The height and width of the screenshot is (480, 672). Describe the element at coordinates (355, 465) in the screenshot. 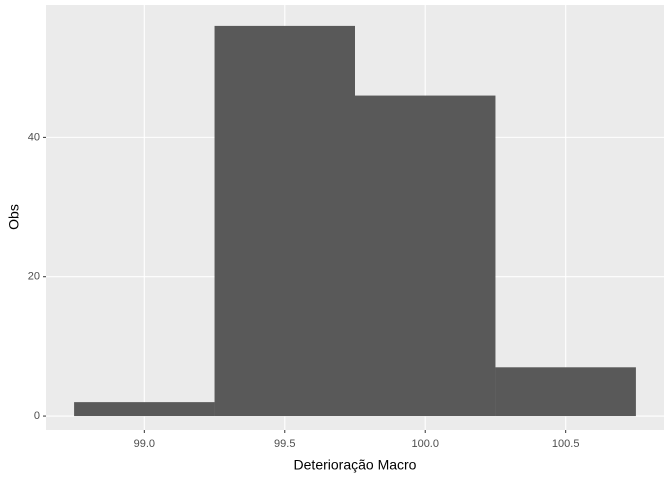

I see `x-axis-title: Deterioração Macro` at that location.